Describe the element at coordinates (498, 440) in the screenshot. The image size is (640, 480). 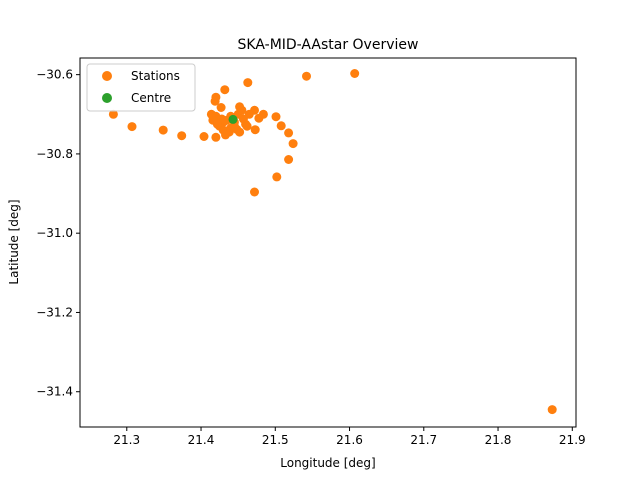
I see `x-tick-label: 21.8` at that location.